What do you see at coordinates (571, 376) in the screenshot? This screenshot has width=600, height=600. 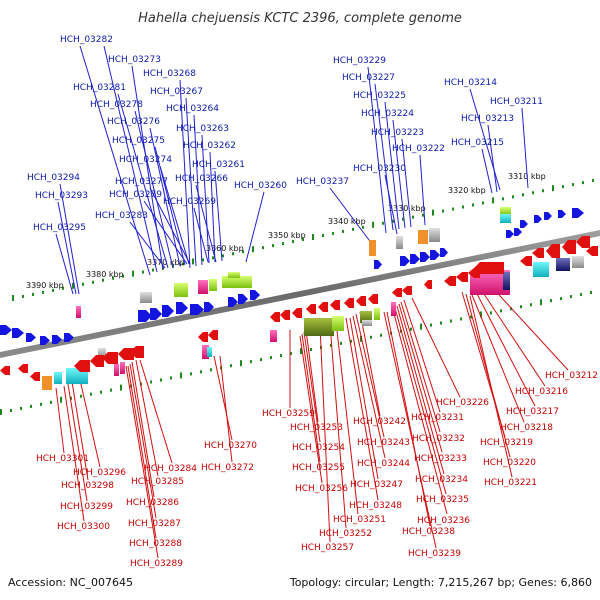 I see `gene-label-bottom: HCH_03212` at bounding box center [571, 376].